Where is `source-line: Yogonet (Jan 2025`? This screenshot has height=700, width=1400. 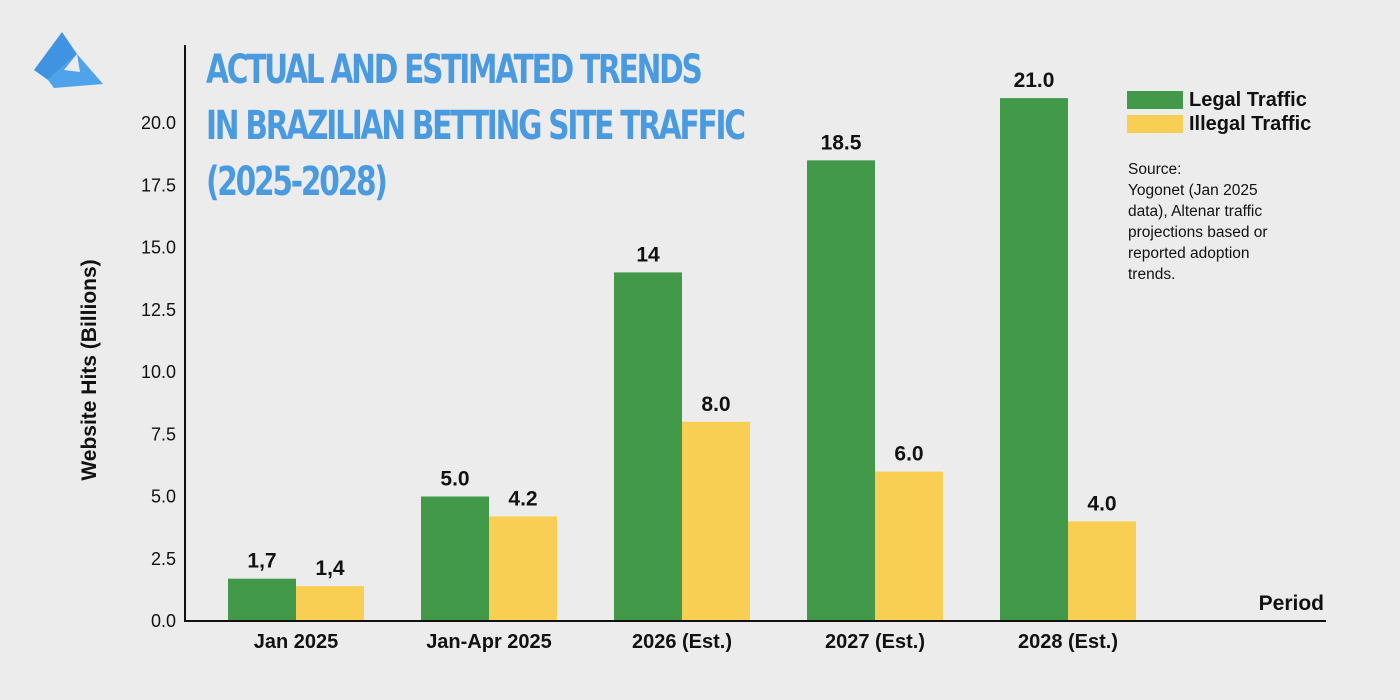 source-line: Yogonet (Jan 2025 is located at coordinates (1193, 190).